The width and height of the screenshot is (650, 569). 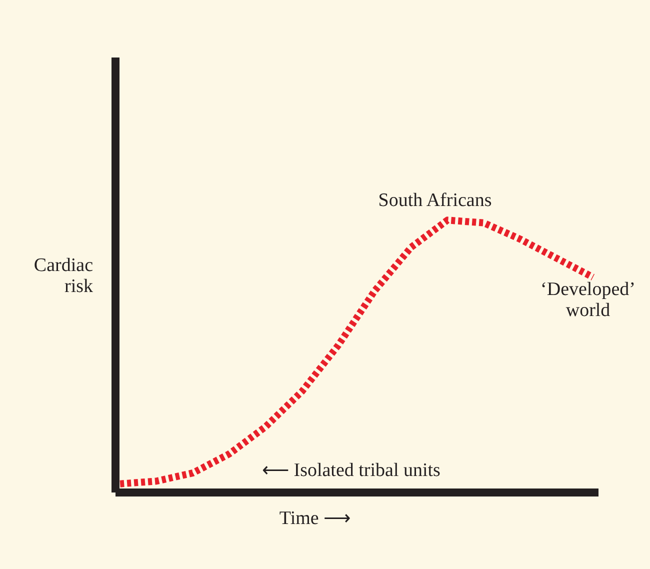 What do you see at coordinates (64, 276) in the screenshot?
I see `y-axis-title: Cardiac risk` at bounding box center [64, 276].